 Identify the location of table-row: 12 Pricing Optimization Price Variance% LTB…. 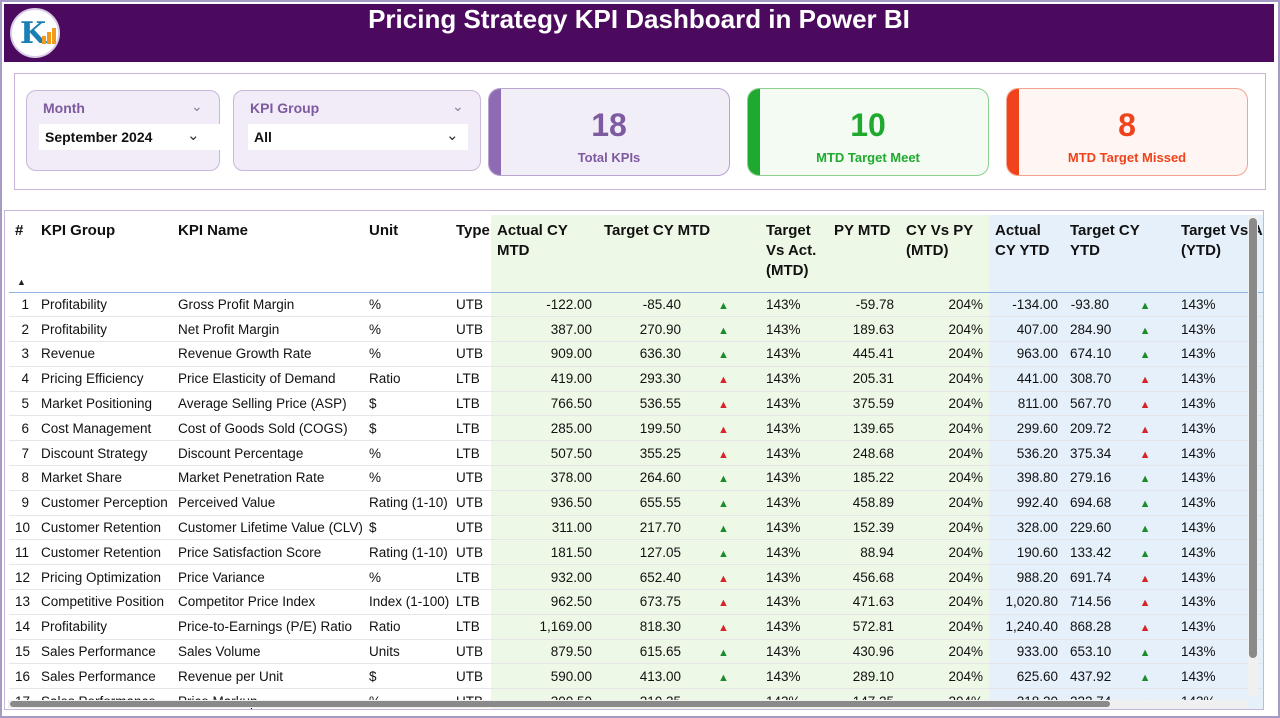
(636, 577).